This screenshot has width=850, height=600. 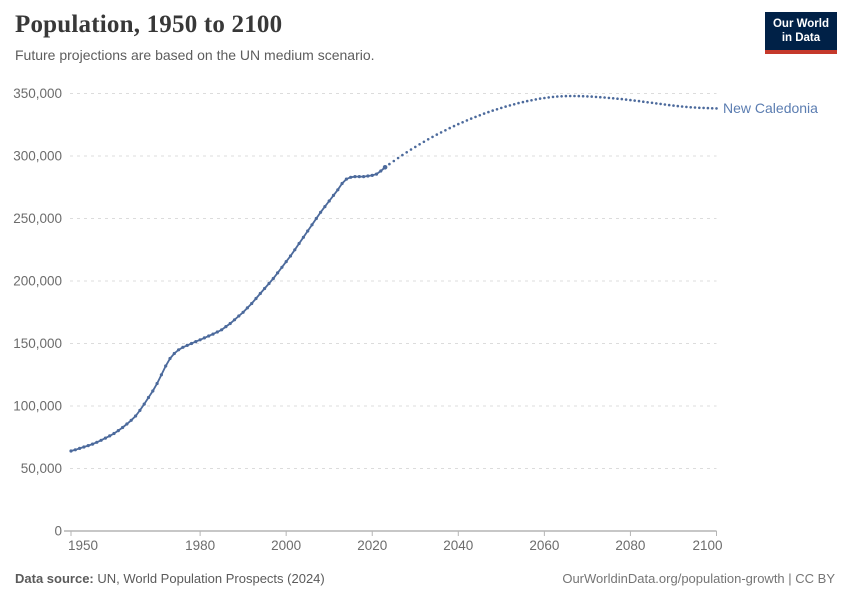 I want to click on owid-logo: Our World in Data, so click(x=800, y=33).